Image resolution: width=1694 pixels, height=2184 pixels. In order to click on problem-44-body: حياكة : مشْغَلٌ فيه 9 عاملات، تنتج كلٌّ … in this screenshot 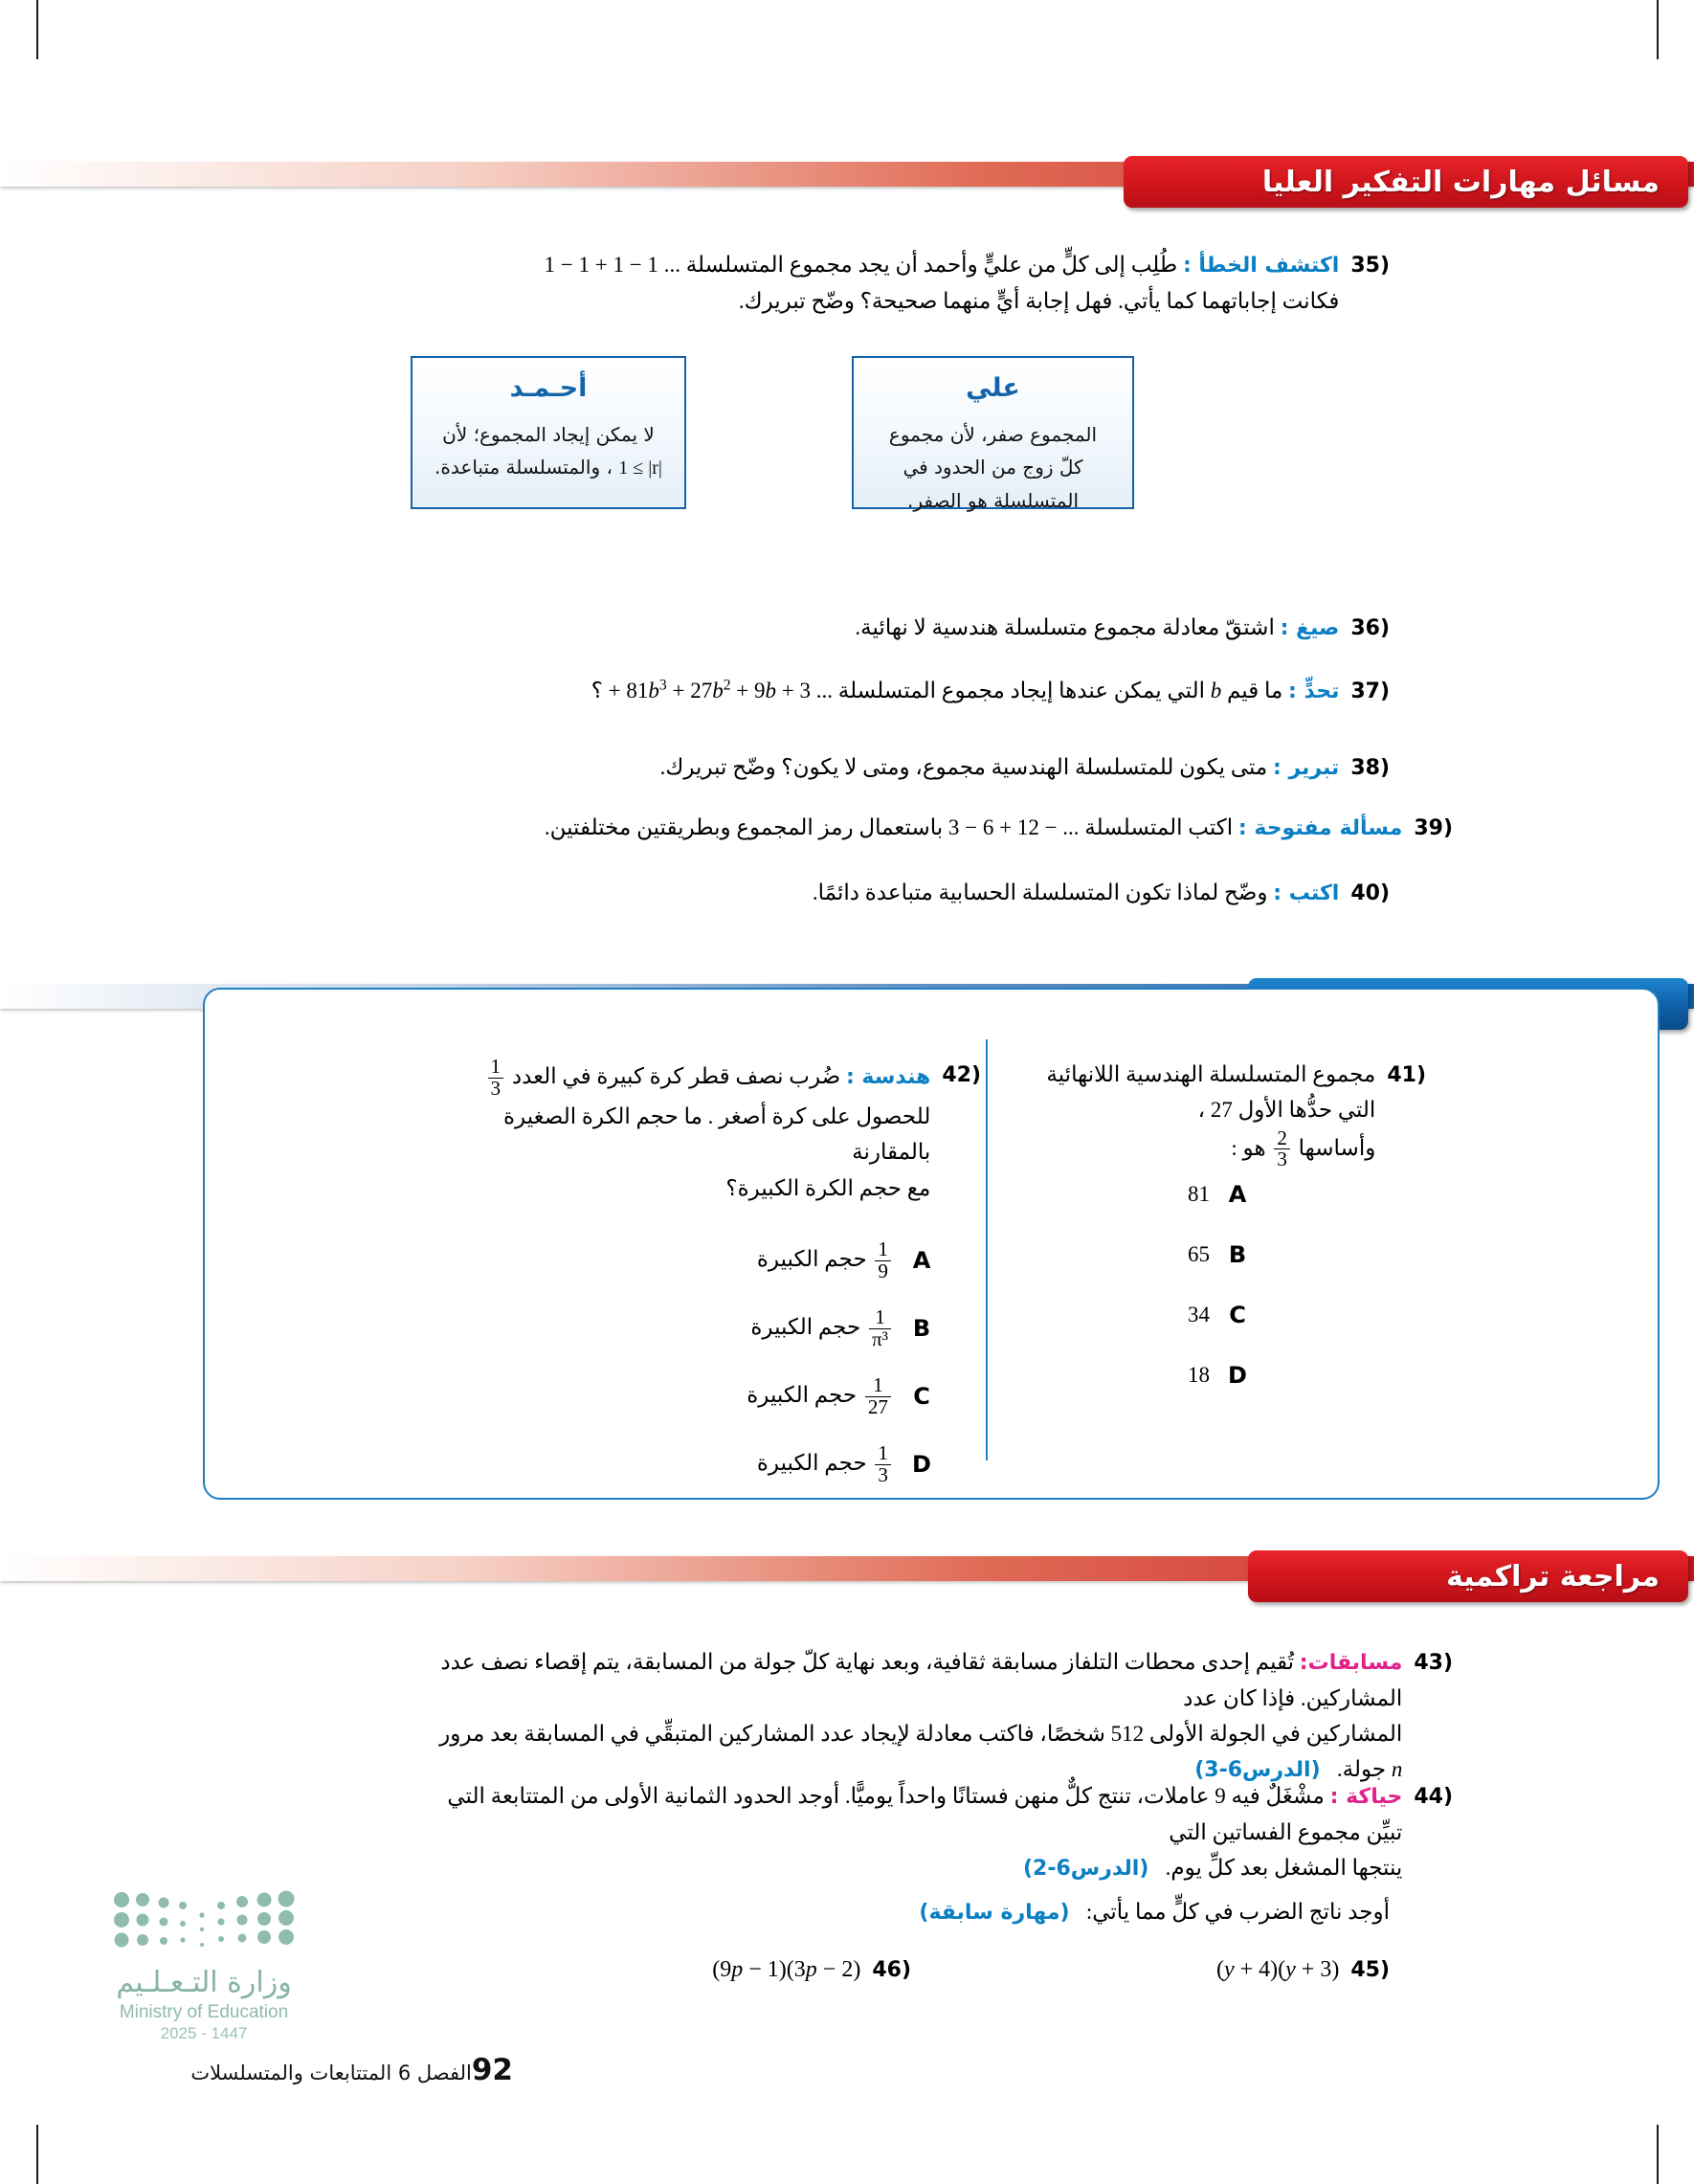, I will do `click(917, 1832)`.